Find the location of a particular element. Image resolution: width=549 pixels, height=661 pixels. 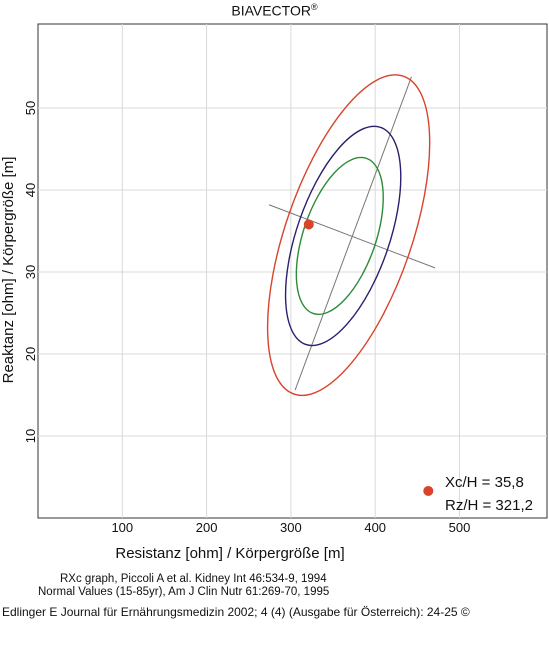

registered-mark: ® is located at coordinates (314, 7).